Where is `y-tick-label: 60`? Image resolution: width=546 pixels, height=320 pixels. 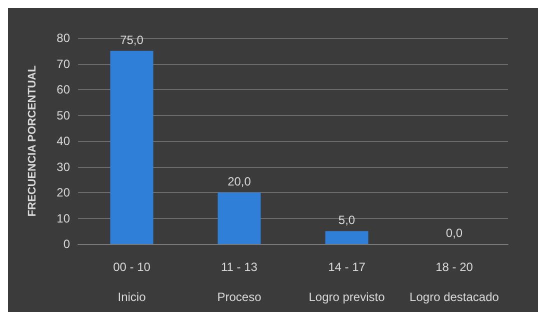
y-tick-label: 60 is located at coordinates (63, 89).